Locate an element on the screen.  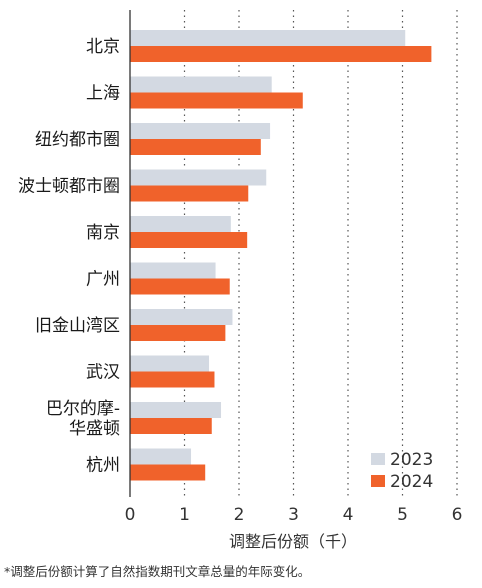
x-tick-label: 4 is located at coordinates (348, 515).